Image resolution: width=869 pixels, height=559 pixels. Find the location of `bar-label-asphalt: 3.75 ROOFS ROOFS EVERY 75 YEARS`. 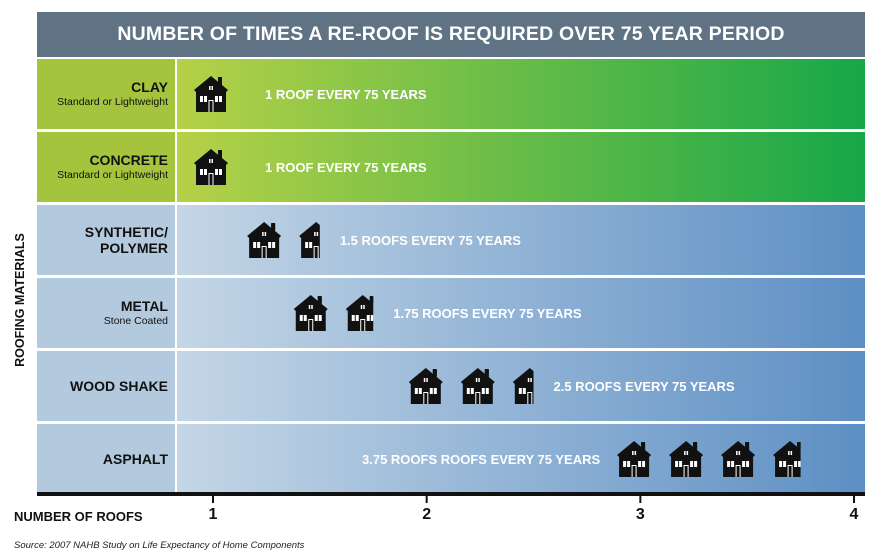

bar-label-asphalt: 3.75 ROOFS ROOFS EVERY 75 YEARS is located at coordinates (481, 459).